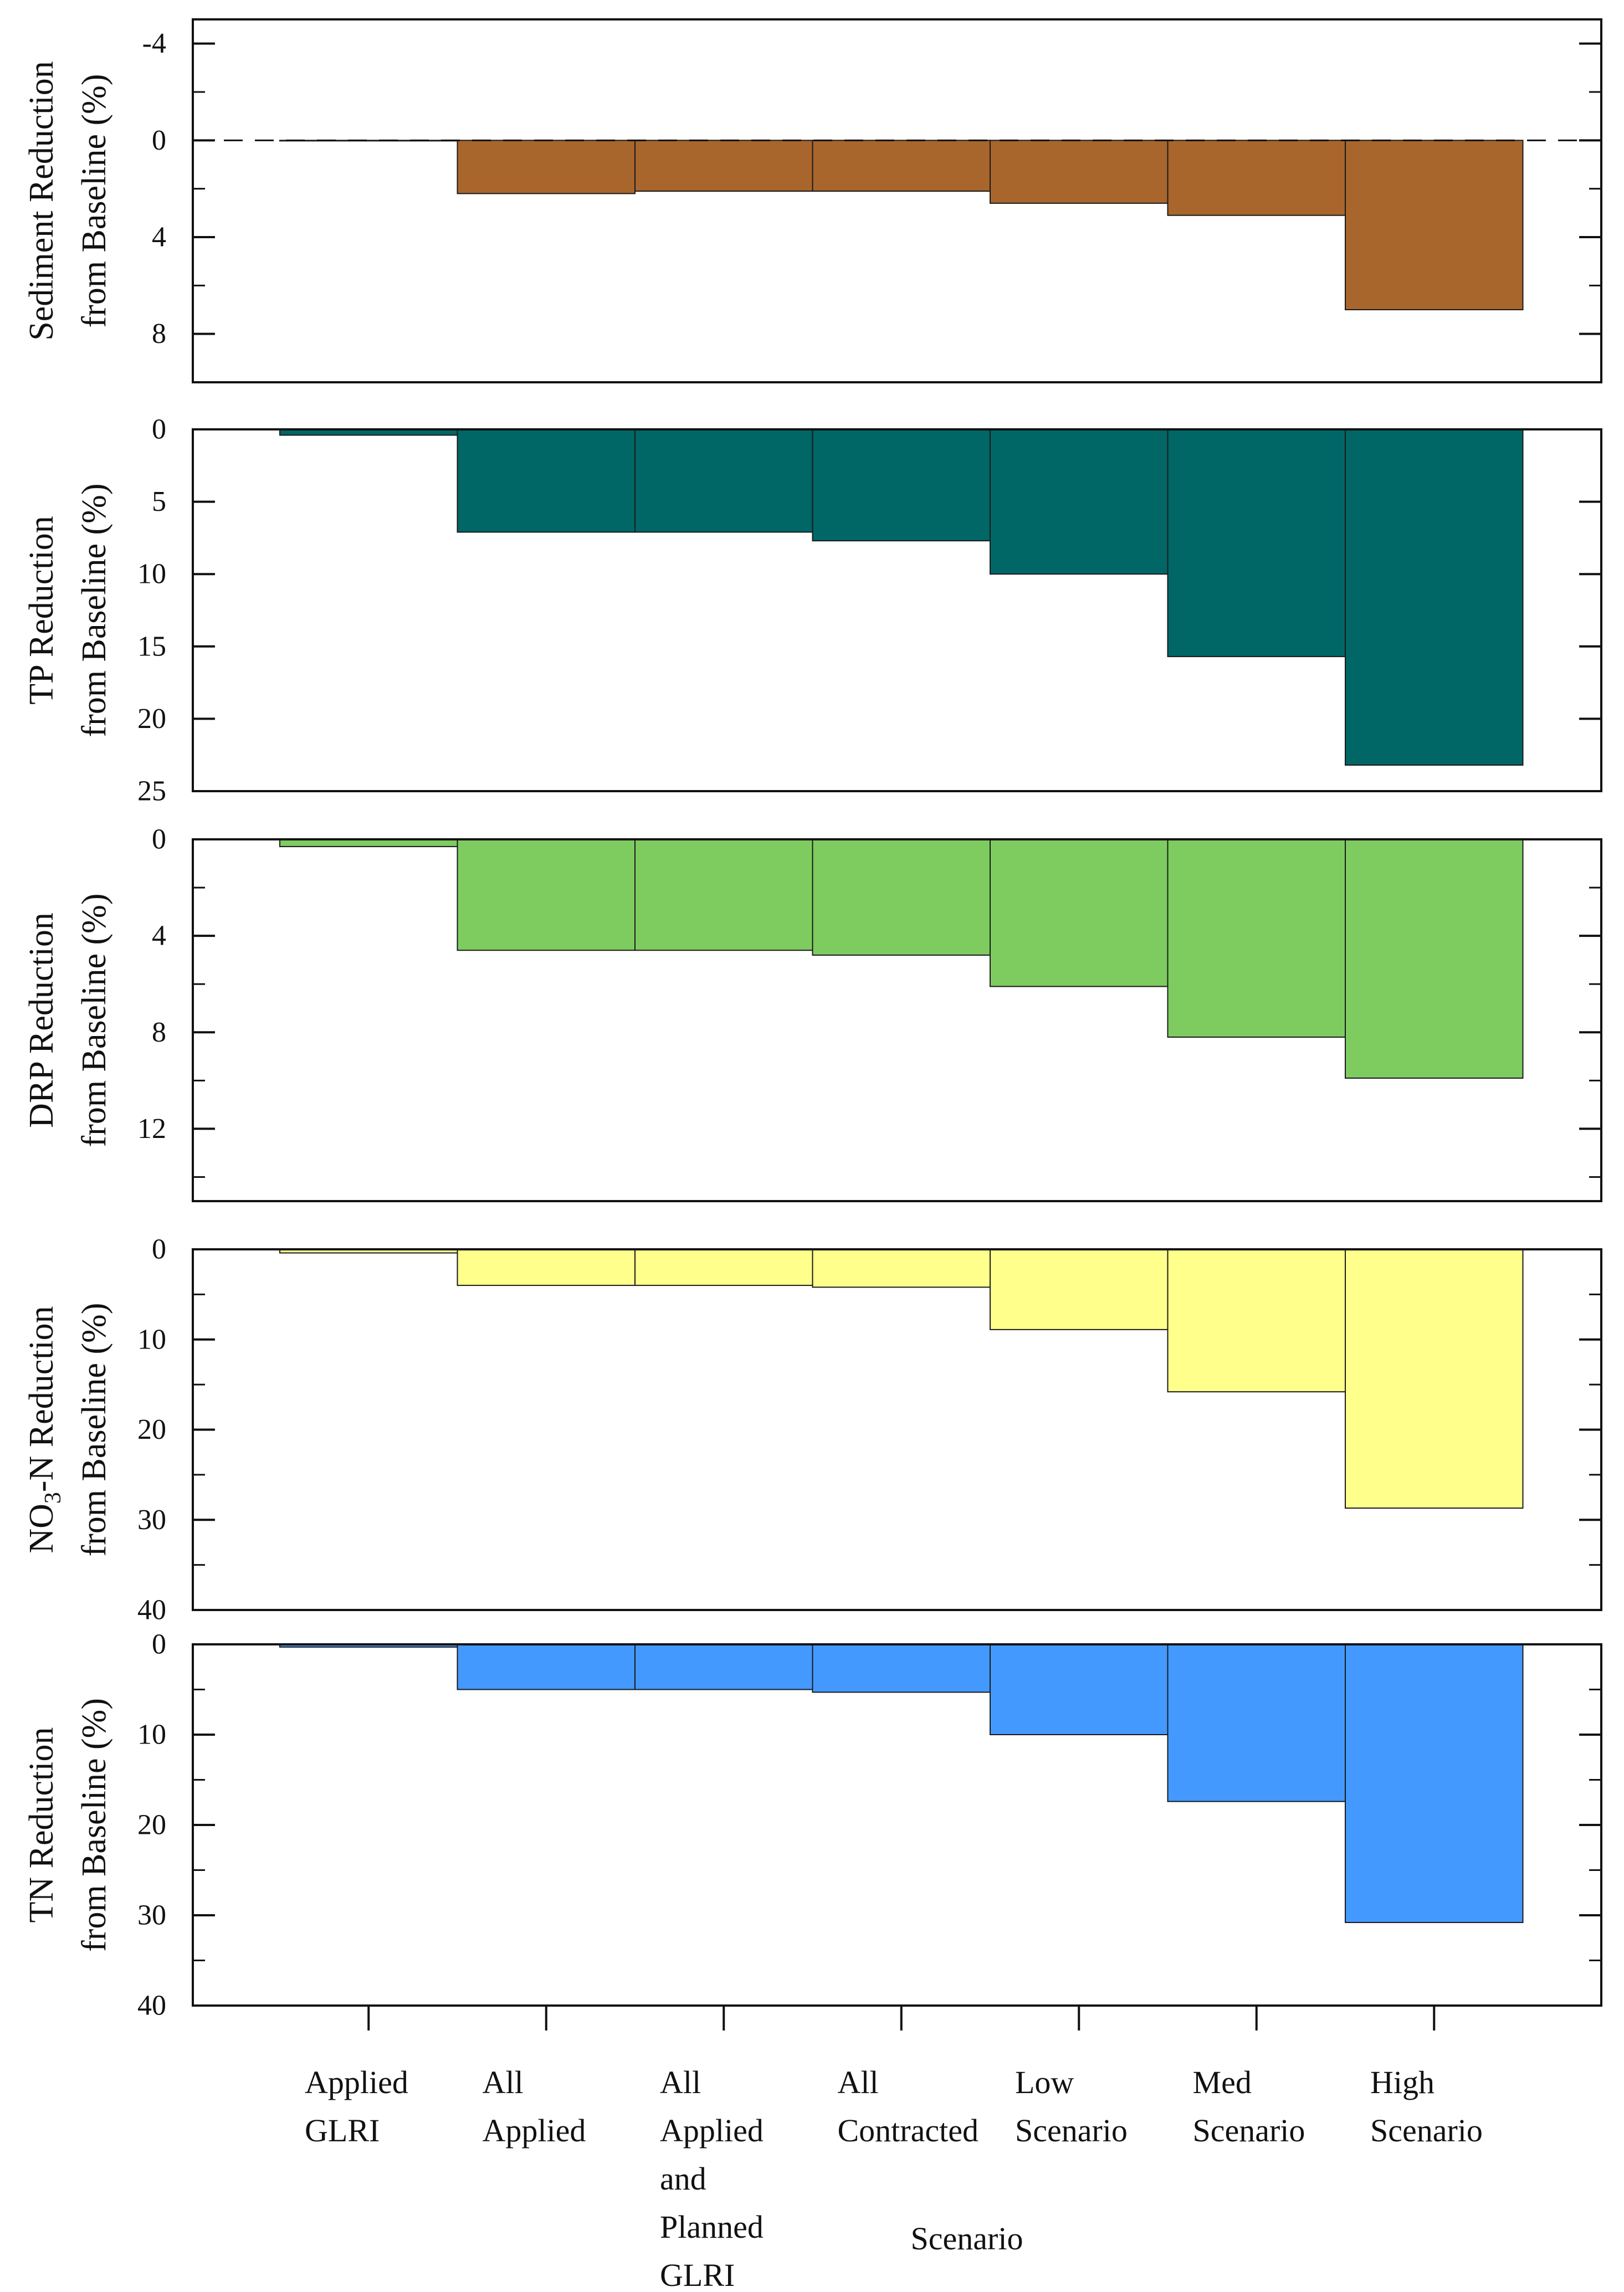 The height and width of the screenshot is (2292, 1624). Describe the element at coordinates (94, 1825) in the screenshot. I see `tn-ylabel-line-2: from Baseline (%)` at that location.